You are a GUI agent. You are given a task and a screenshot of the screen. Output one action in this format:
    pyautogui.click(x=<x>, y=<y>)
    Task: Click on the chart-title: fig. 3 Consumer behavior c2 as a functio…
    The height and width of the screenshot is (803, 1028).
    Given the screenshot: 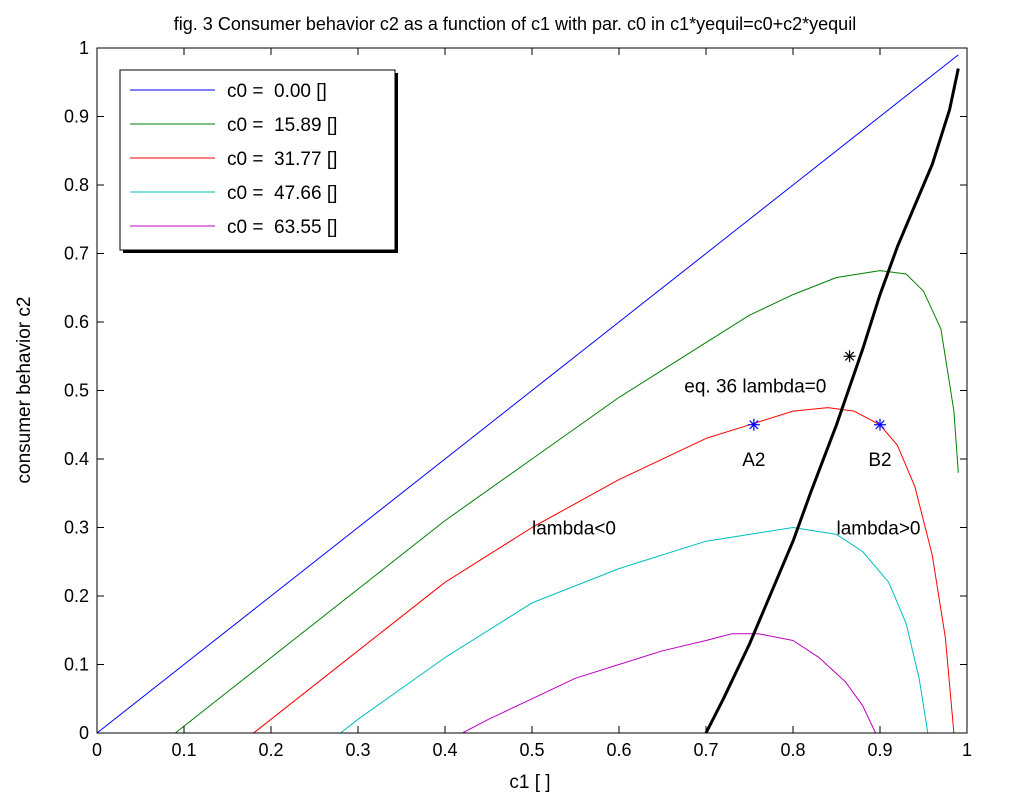 What is the action you would take?
    pyautogui.click(x=515, y=24)
    